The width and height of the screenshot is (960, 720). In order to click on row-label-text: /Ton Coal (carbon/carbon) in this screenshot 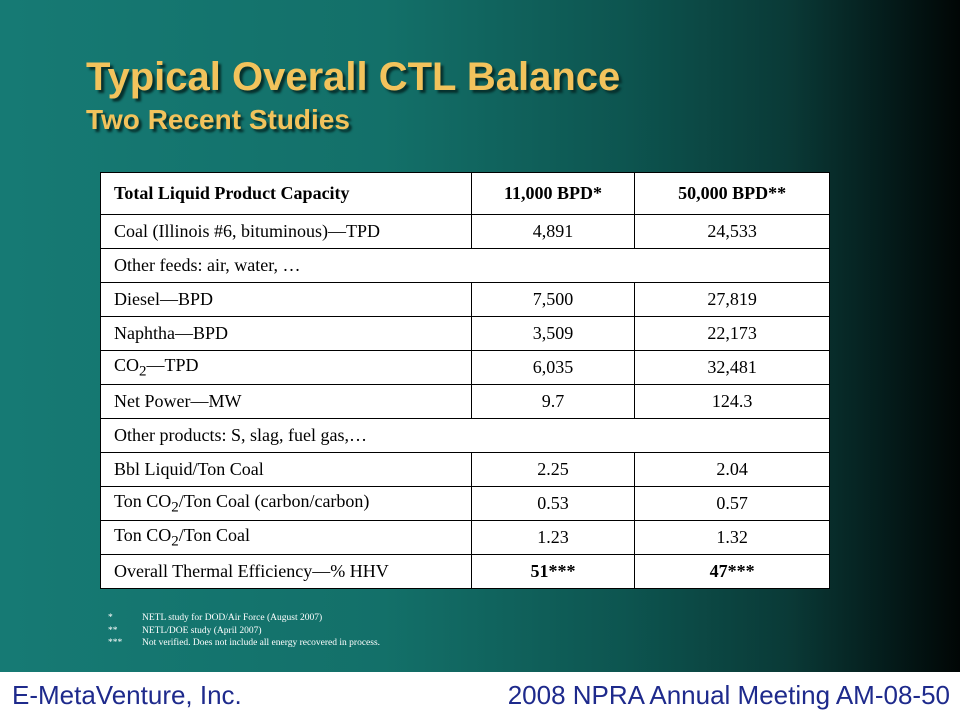, I will do `click(274, 500)`.